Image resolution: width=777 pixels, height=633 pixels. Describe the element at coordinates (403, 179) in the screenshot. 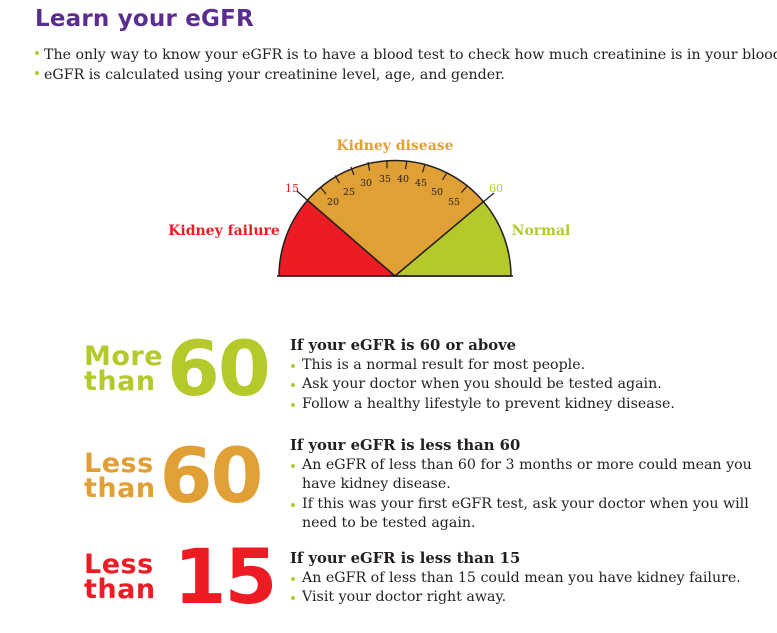

I see `tick-label: 40` at that location.